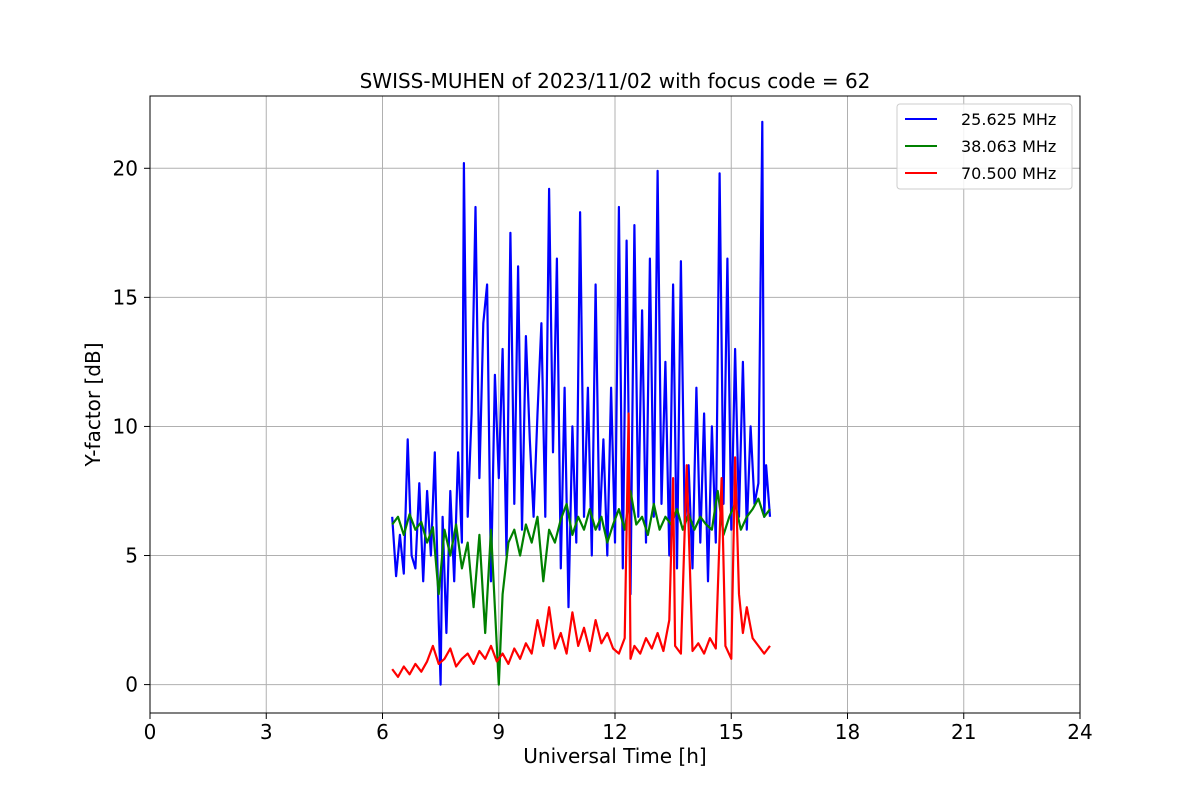  Describe the element at coordinates (847, 732) in the screenshot. I see `x-tick-label: 18` at that location.